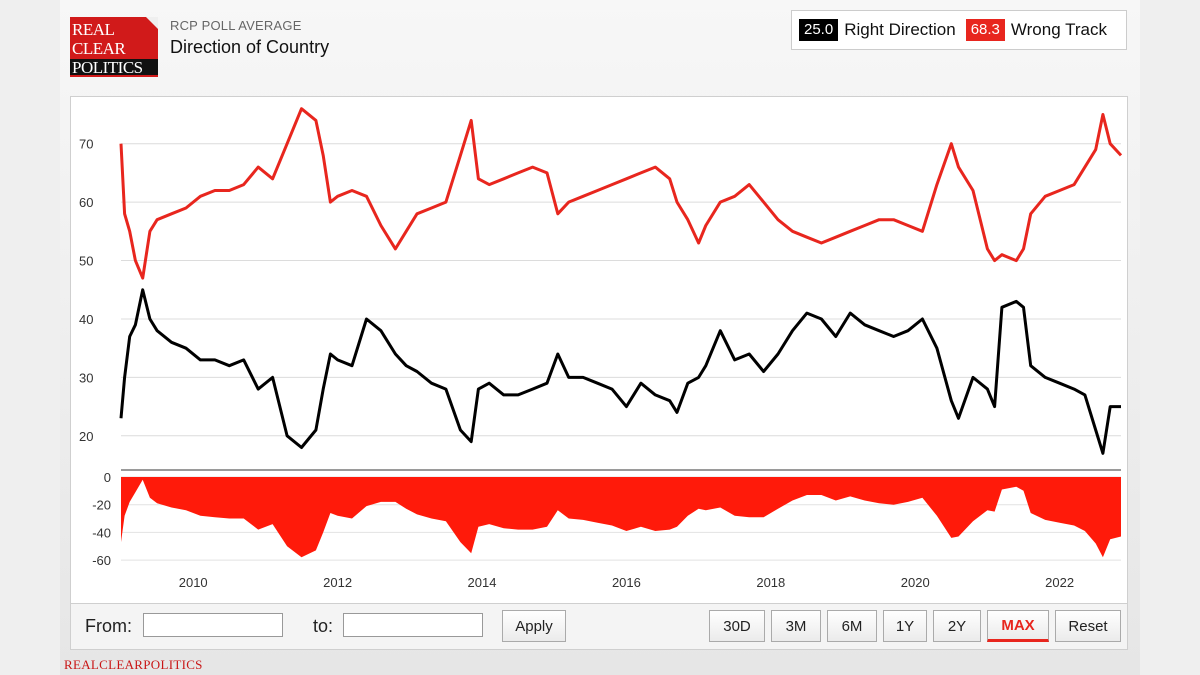 This screenshot has width=1200, height=675. What do you see at coordinates (236, 25) in the screenshot?
I see `header-eyebrow: RCP POLL AVERAGE` at bounding box center [236, 25].